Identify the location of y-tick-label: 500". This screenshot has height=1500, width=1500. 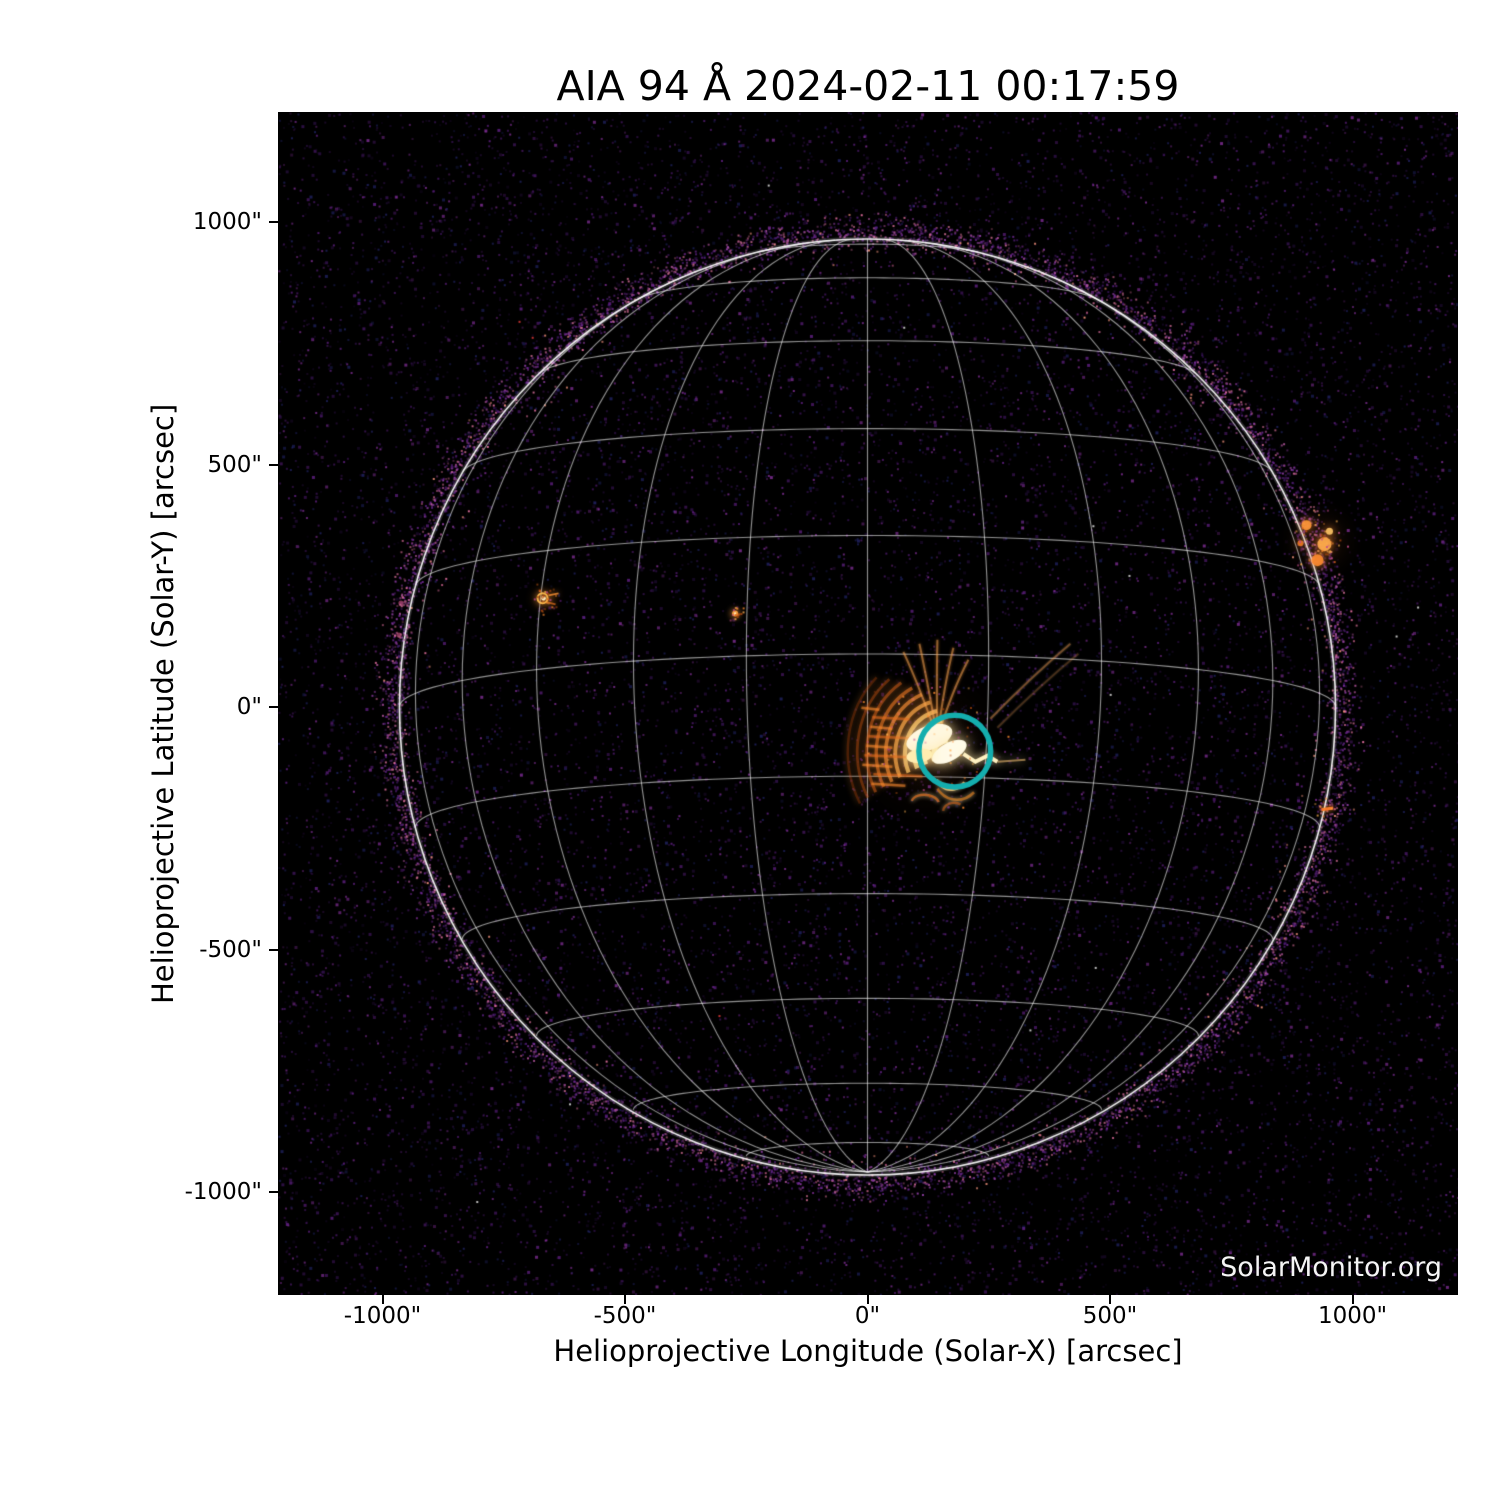
(234, 464).